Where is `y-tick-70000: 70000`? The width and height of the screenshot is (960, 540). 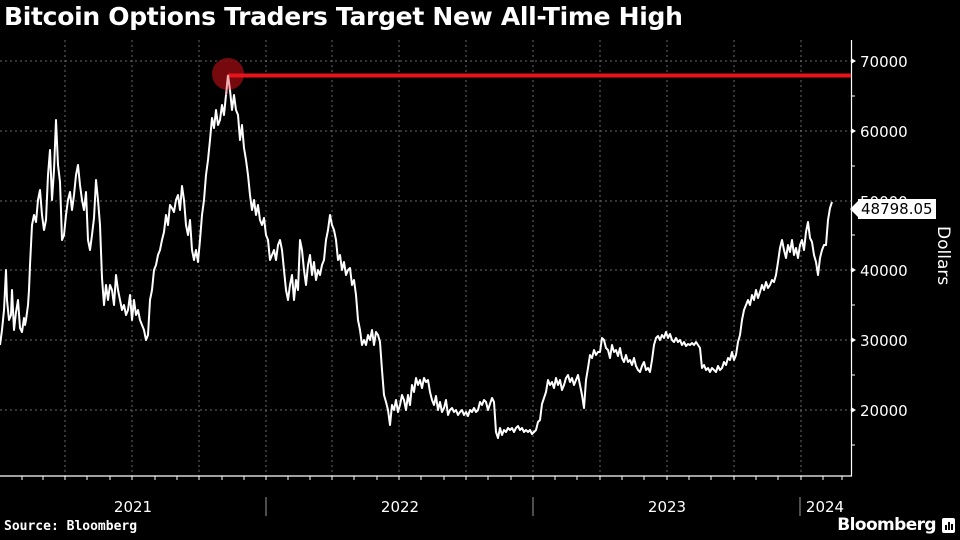
y-tick-70000: 70000 is located at coordinates (884, 62).